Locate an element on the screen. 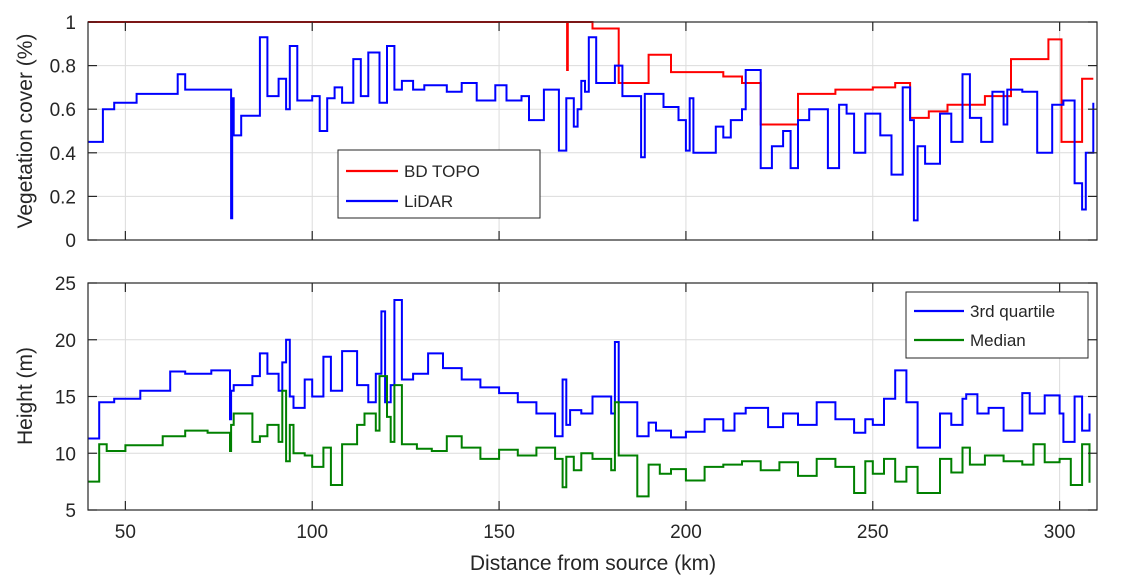 The width and height of the screenshot is (1126, 582). x-tick-label: 200 is located at coordinates (686, 532).